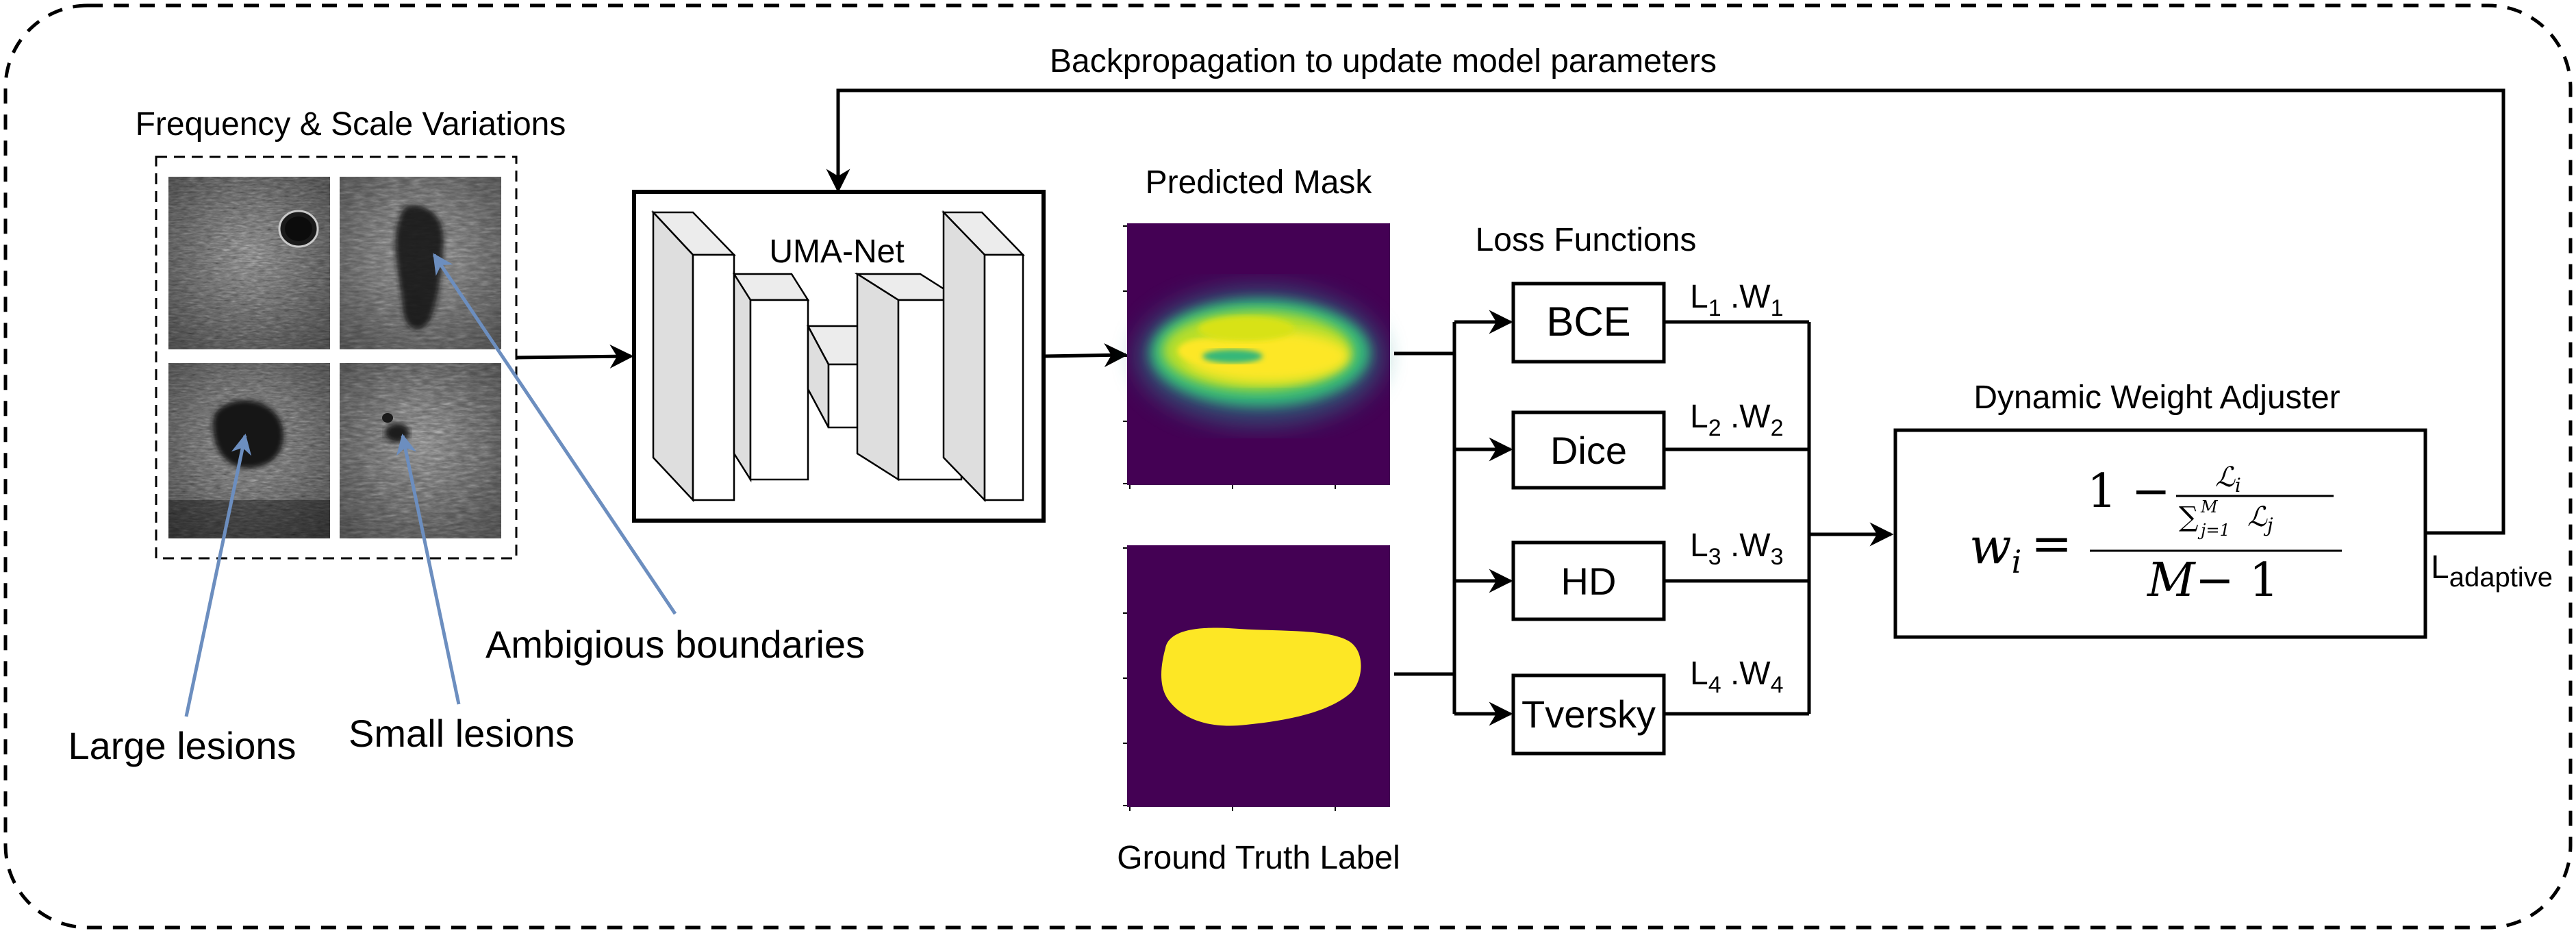 The height and width of the screenshot is (933, 2576). I want to click on weighted-label-3: L3 .W3, so click(1737, 548).